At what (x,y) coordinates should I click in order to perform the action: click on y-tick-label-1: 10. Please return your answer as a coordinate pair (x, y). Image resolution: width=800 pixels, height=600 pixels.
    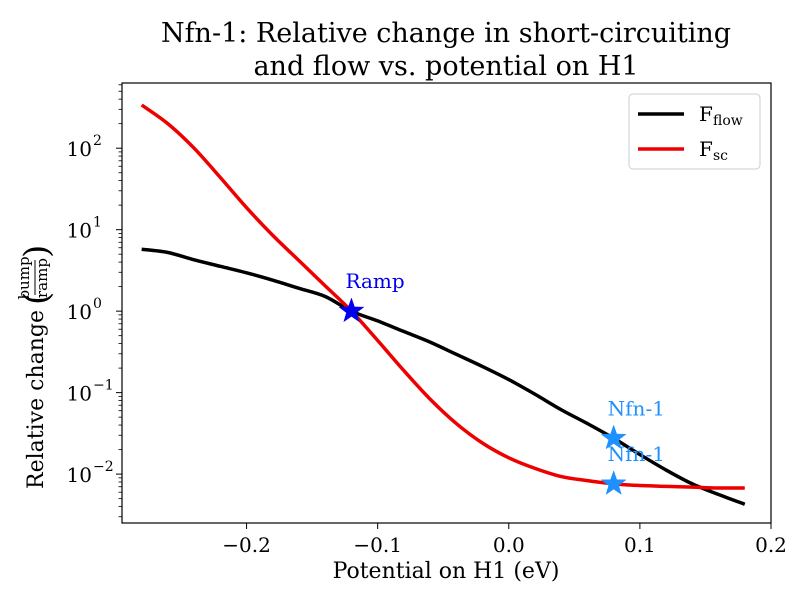
    Looking at the image, I should click on (79, 394).